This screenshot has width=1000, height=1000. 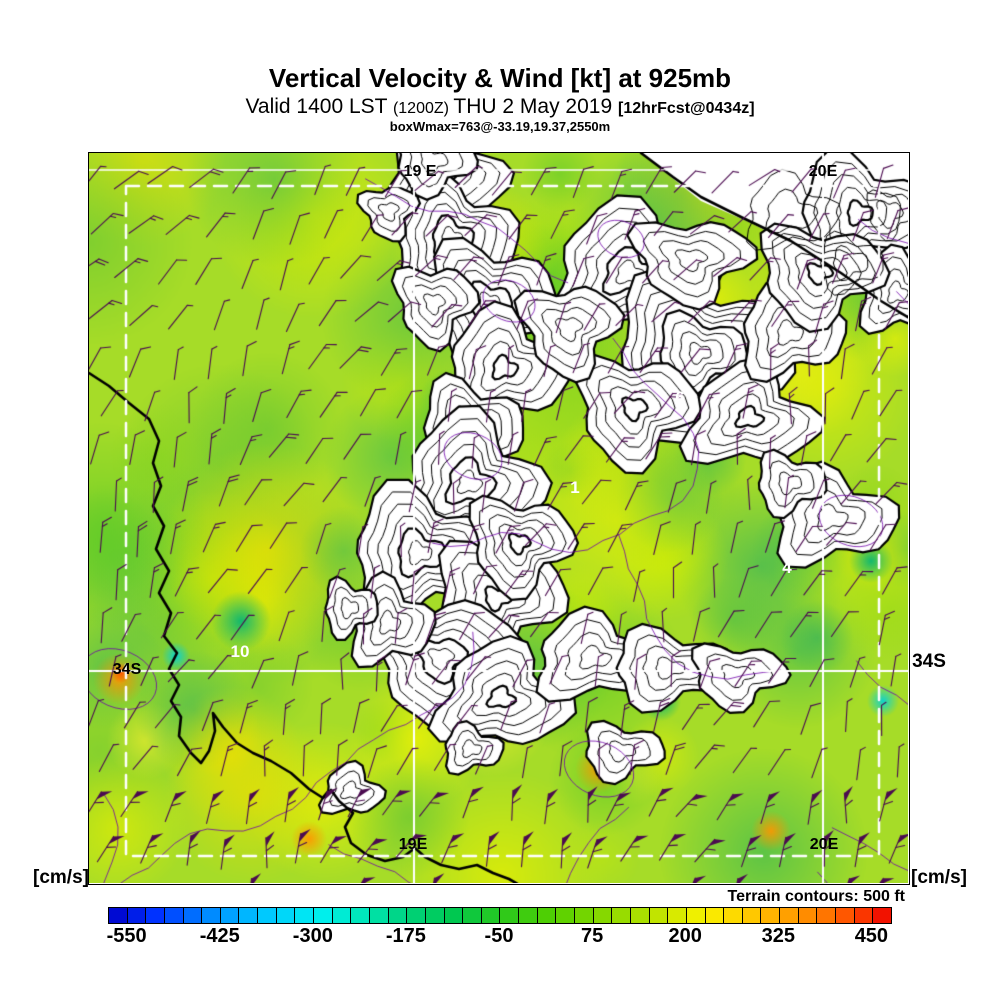 What do you see at coordinates (126, 936) in the screenshot?
I see `colorbar-tick: -550` at bounding box center [126, 936].